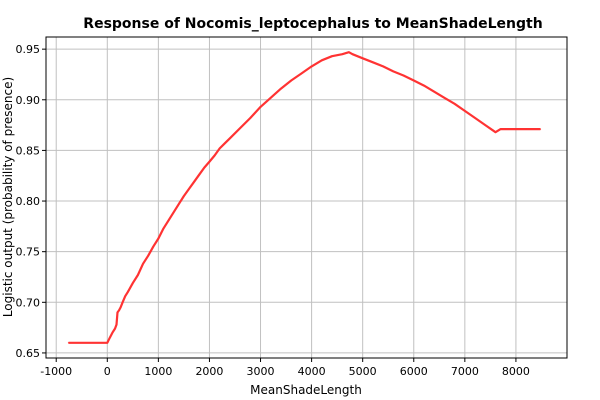 The height and width of the screenshot is (400, 600). Describe the element at coordinates (465, 371) in the screenshot. I see `x-tick-label: 7000` at that location.